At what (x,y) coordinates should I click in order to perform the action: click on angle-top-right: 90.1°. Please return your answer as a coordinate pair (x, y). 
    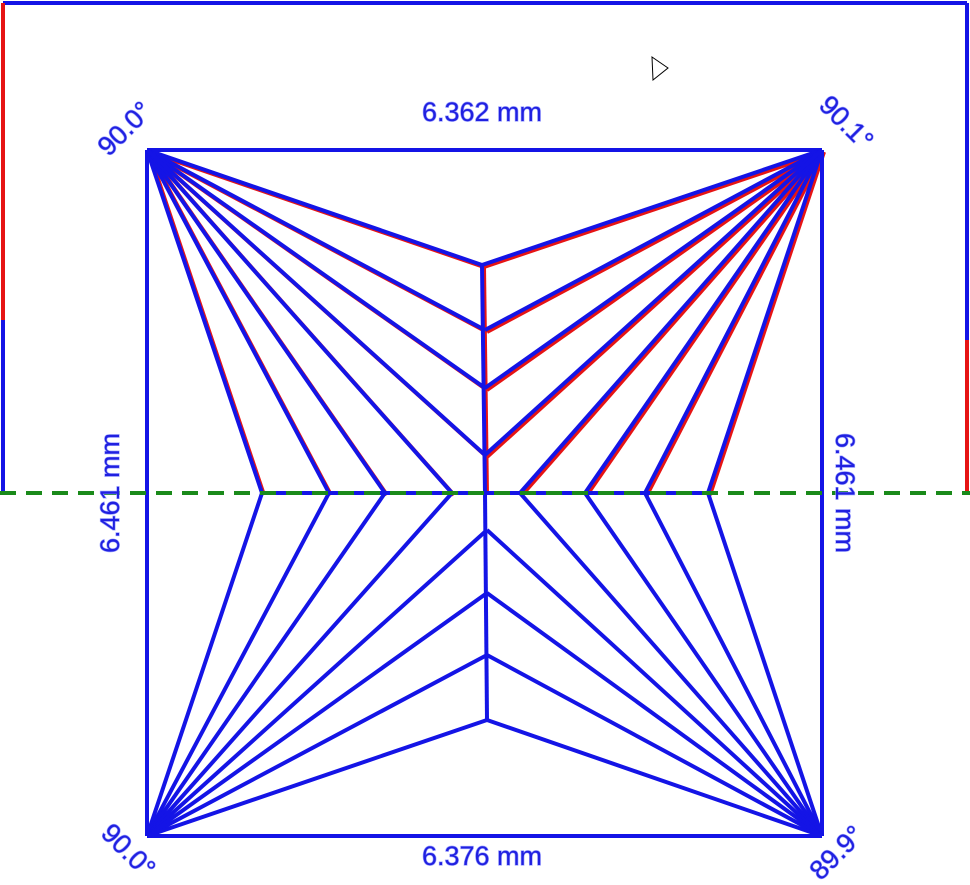
    Looking at the image, I should click on (846, 123).